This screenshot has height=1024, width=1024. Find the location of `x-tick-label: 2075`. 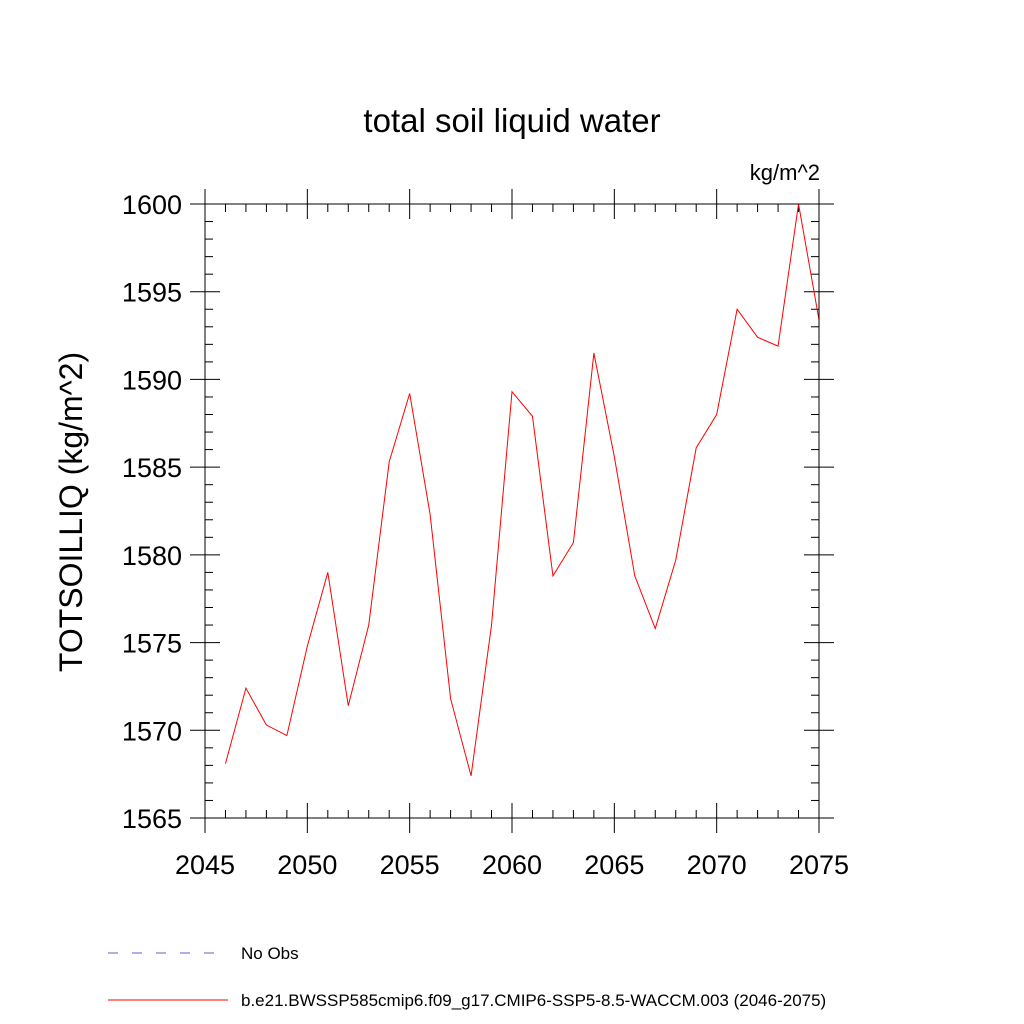

x-tick-label: 2075 is located at coordinates (819, 865).